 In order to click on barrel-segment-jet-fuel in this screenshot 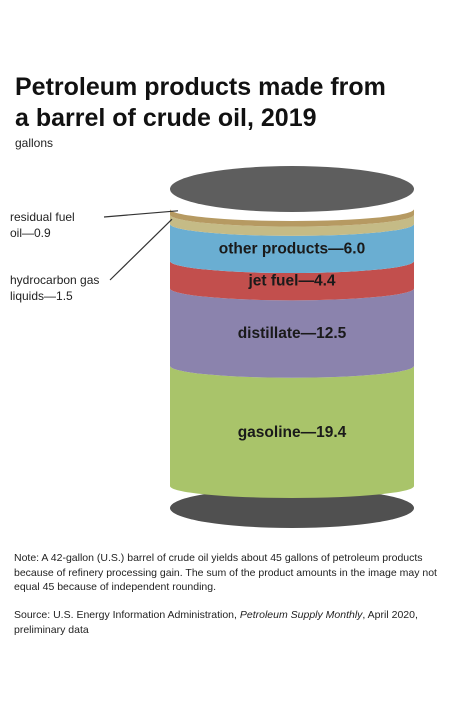, I will do `click(292, 281)`.